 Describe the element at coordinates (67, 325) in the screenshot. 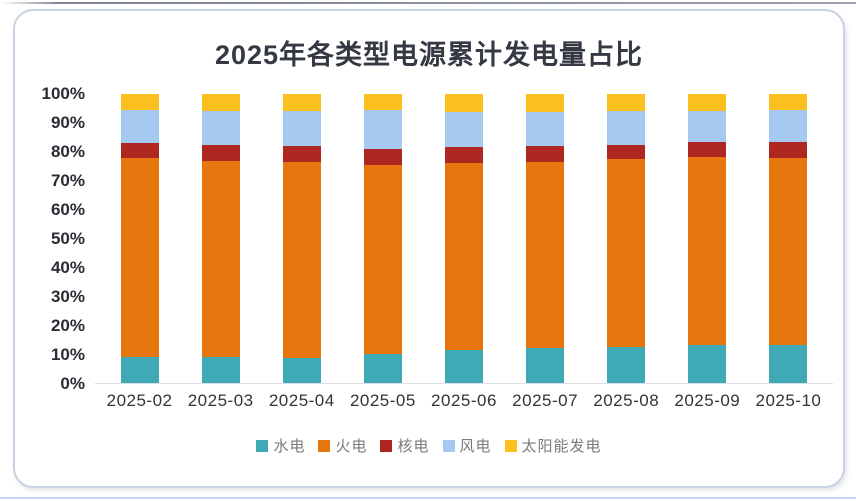

I see `y-axis-tick: 20%` at that location.